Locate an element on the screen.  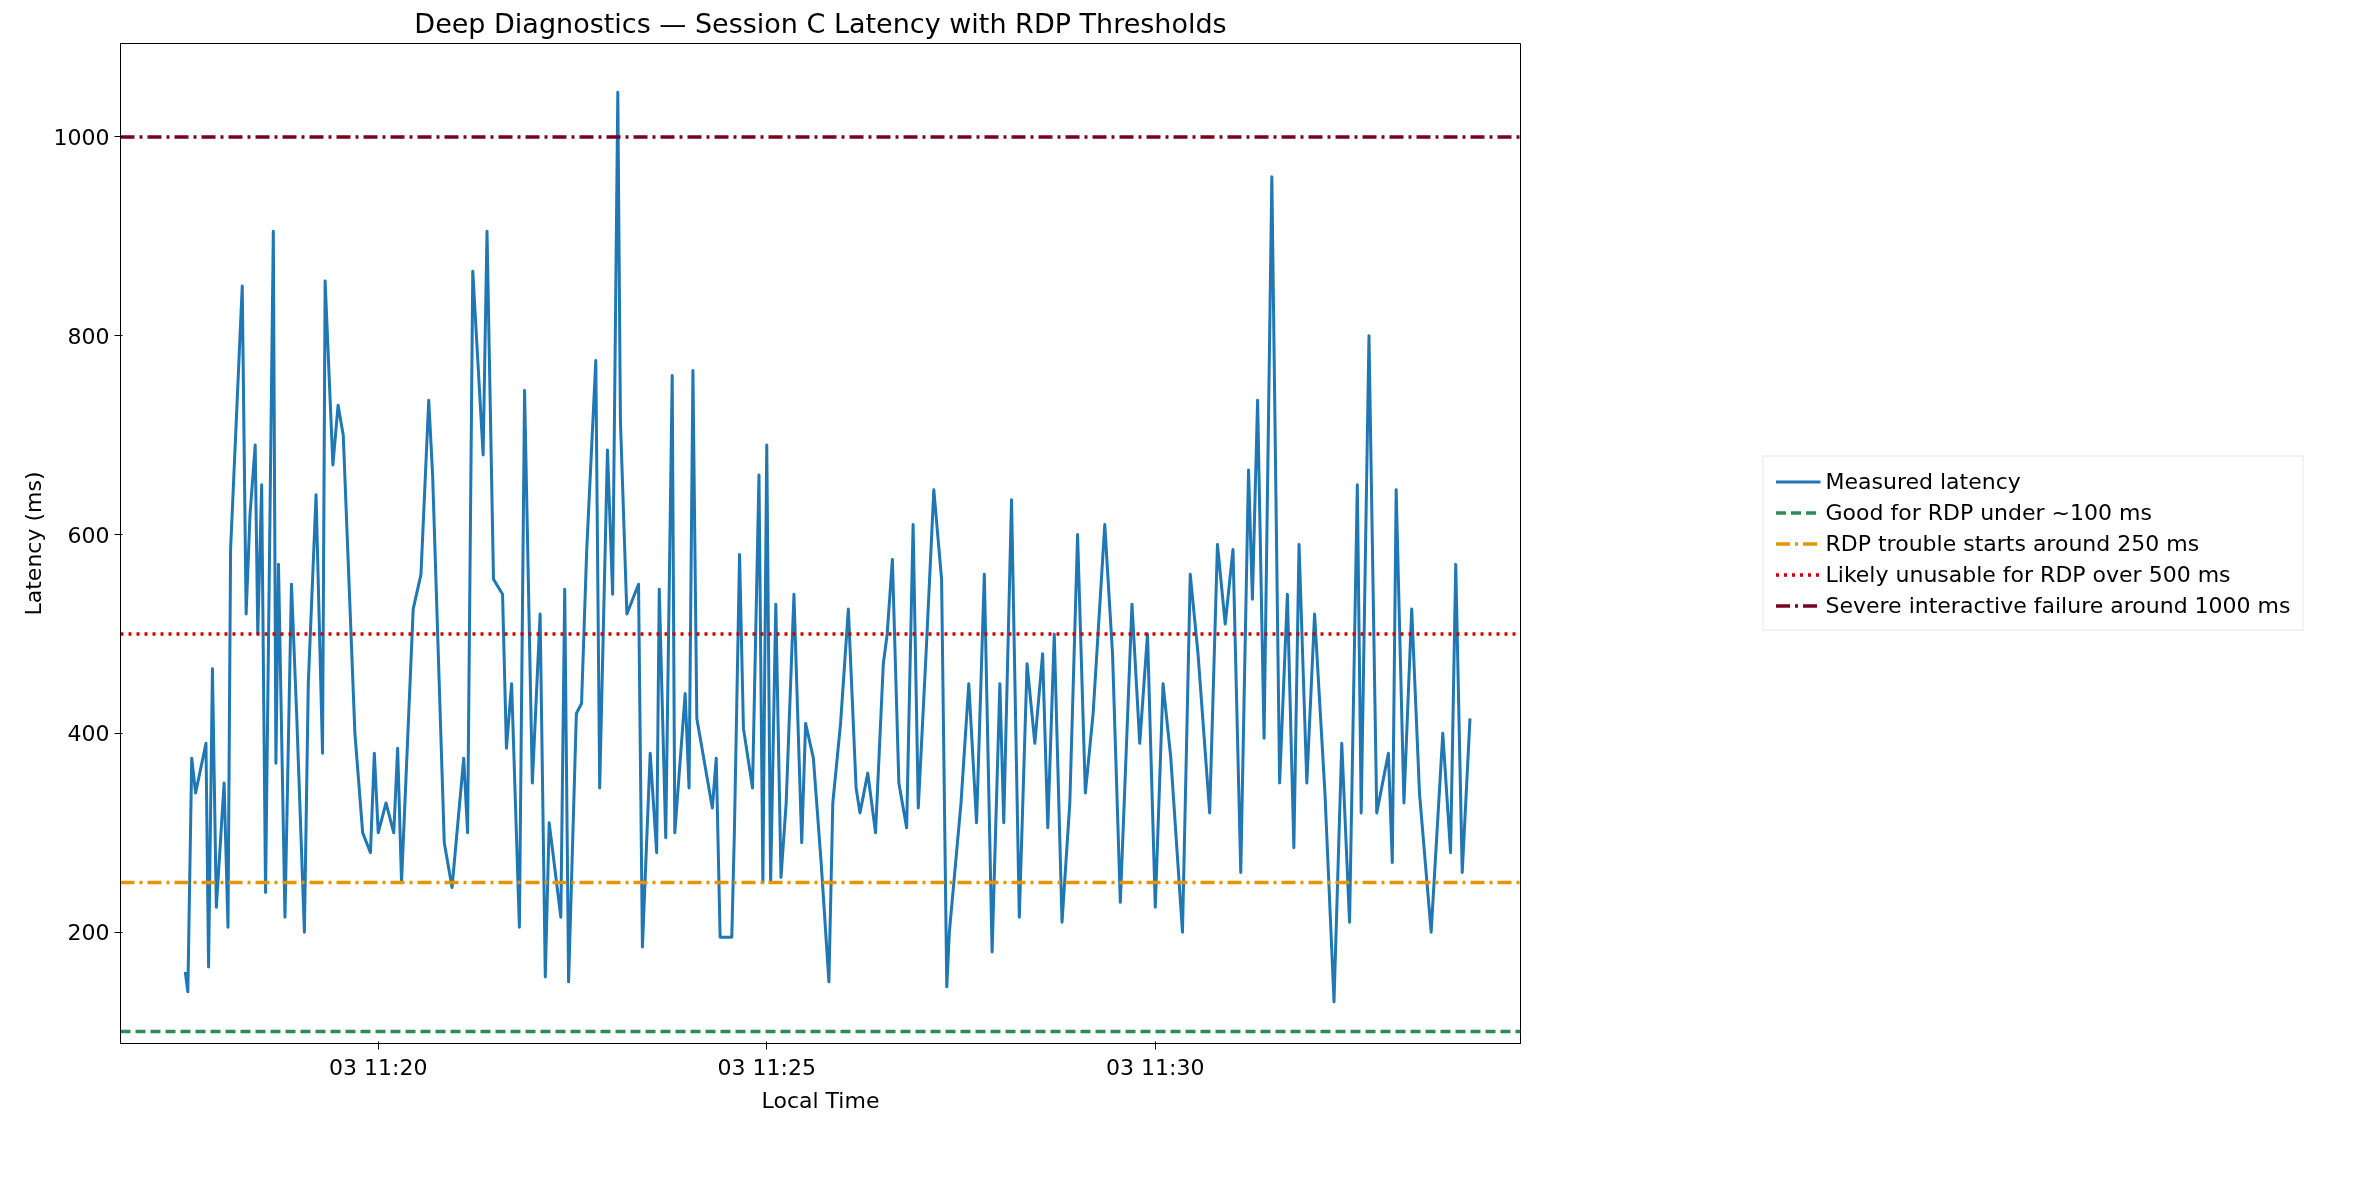
x-tick-label: 03 11:20 is located at coordinates (378, 1067).